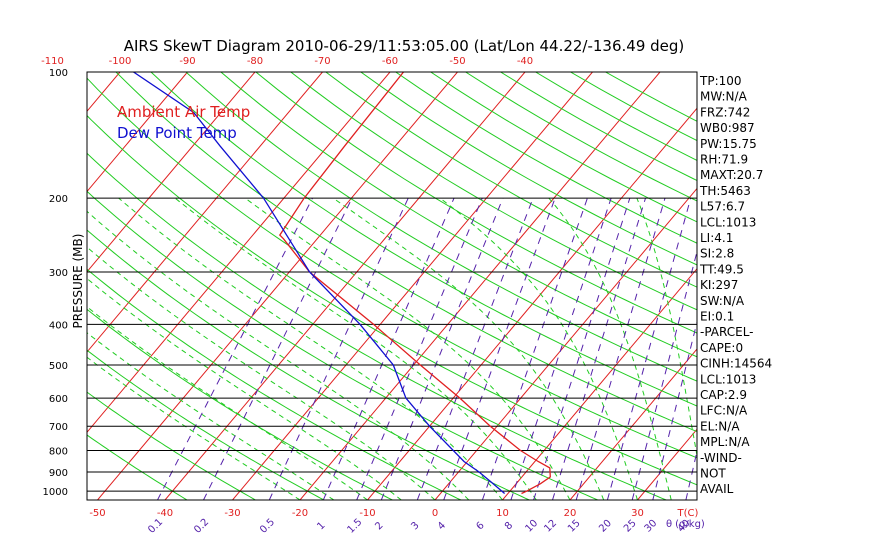 The width and height of the screenshot is (870, 560). What do you see at coordinates (435, 513) in the screenshot?
I see `bottom-temperature-tick-label: 0` at bounding box center [435, 513].